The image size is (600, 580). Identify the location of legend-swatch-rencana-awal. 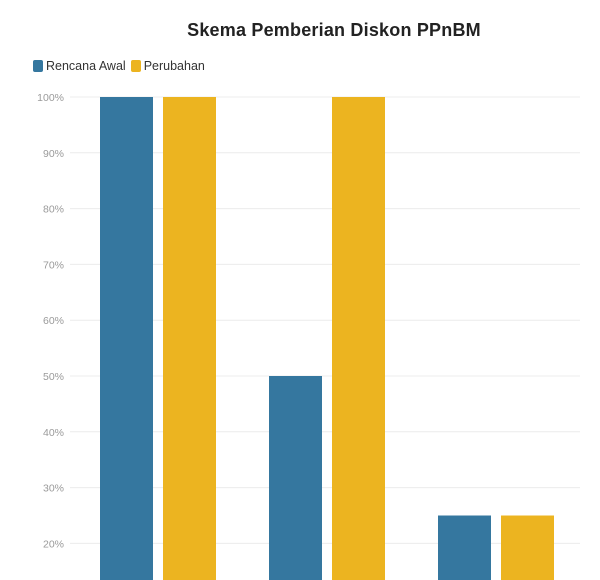
(38, 66).